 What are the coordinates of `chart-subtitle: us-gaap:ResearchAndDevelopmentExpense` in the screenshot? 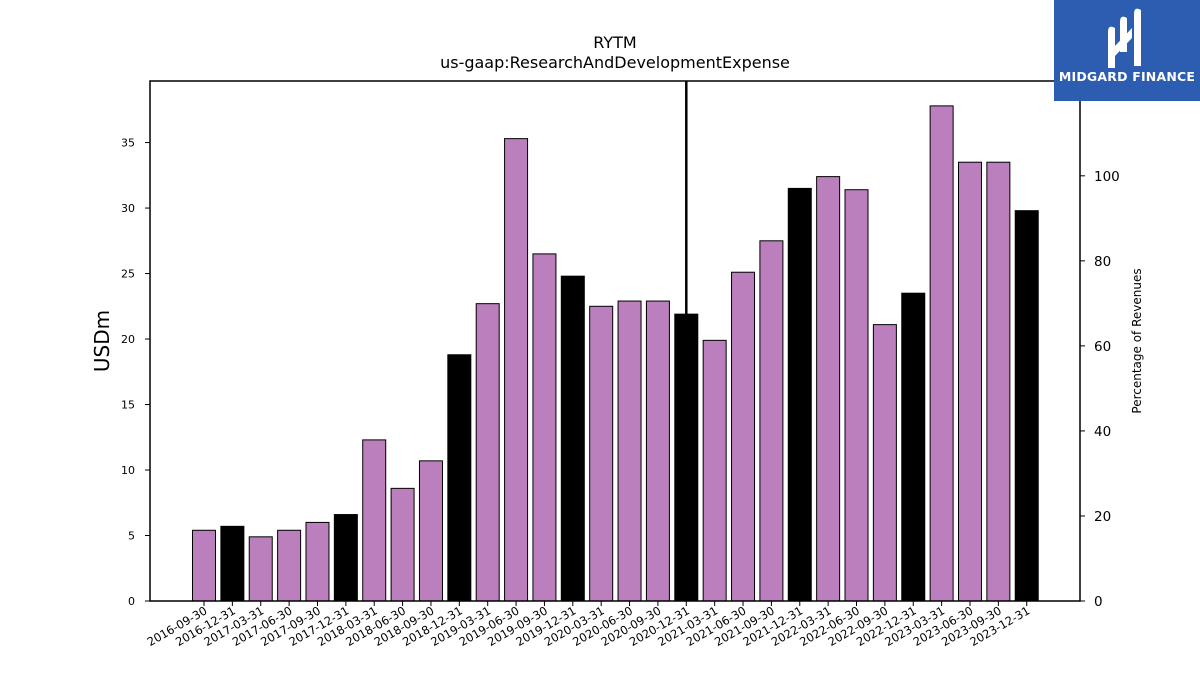 It's located at (615, 62).